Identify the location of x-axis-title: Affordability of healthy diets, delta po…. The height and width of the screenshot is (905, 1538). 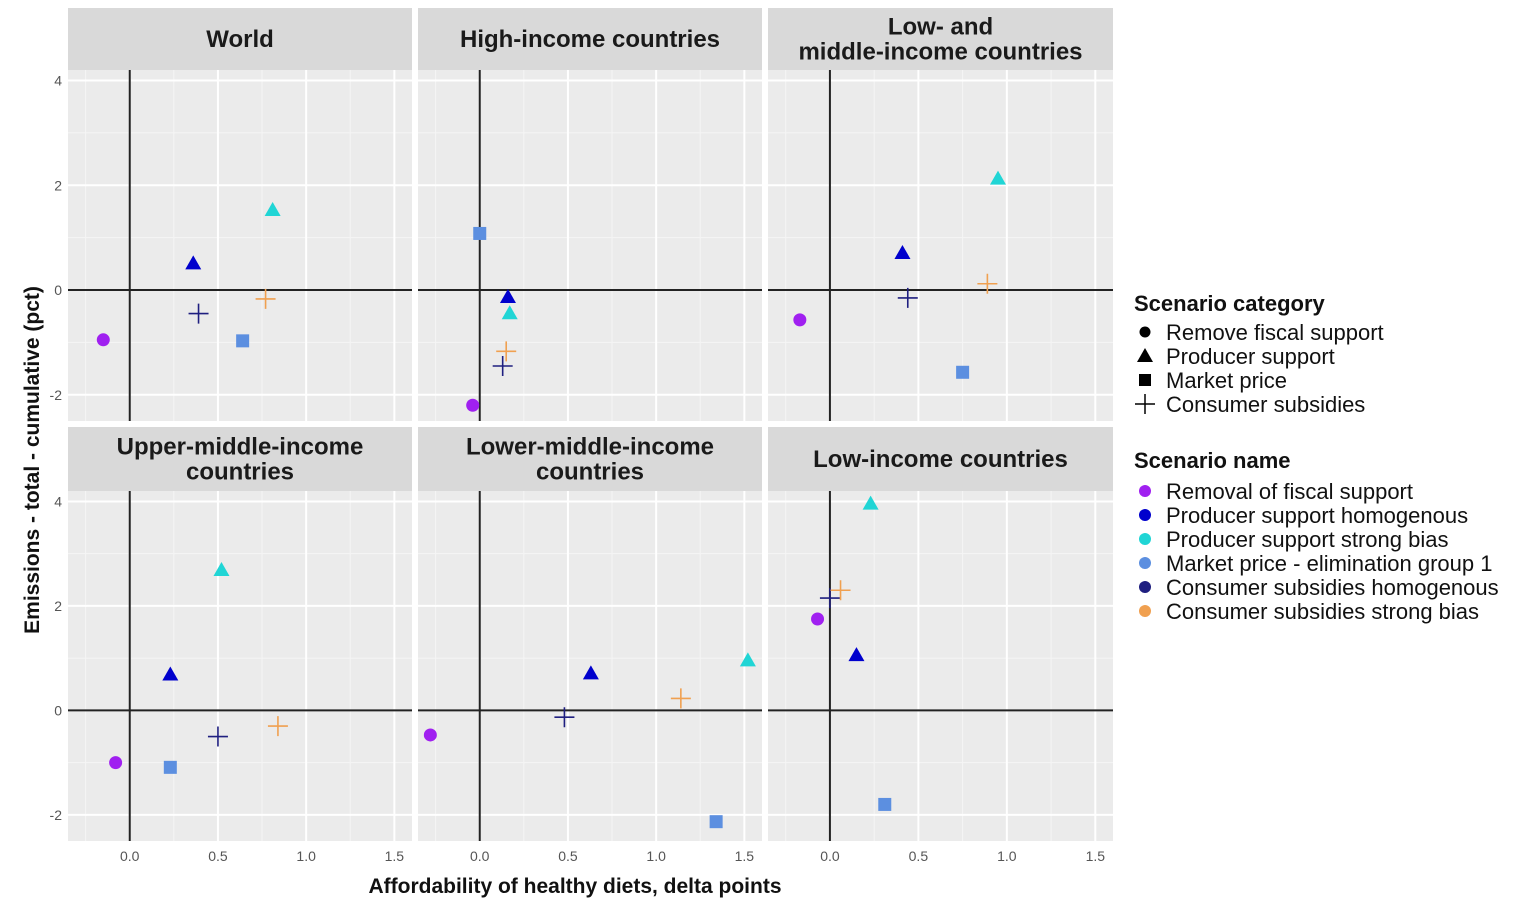
(574, 886).